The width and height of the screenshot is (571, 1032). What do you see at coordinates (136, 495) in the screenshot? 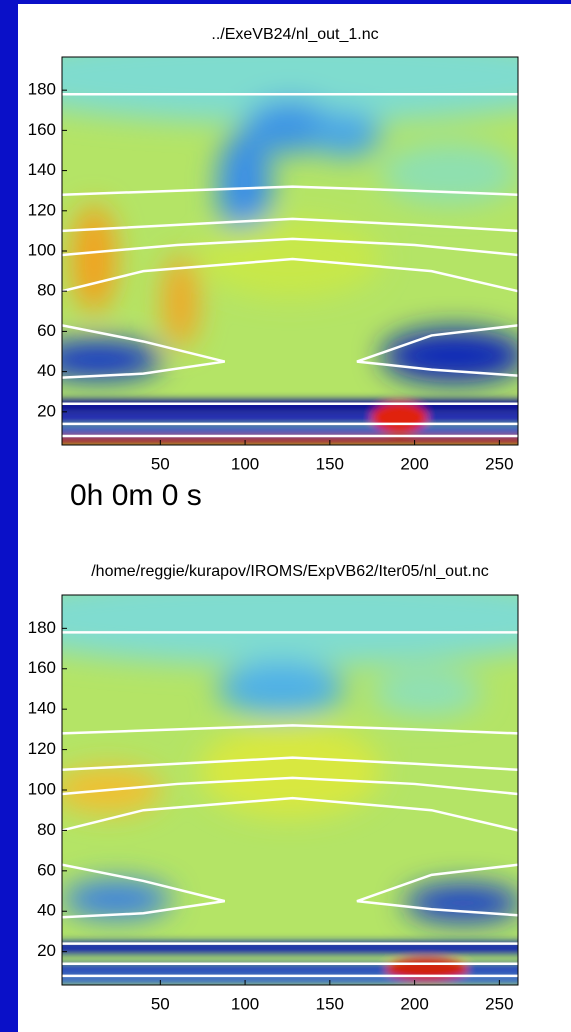
I see `time-label: 0h 0m 0 s` at bounding box center [136, 495].